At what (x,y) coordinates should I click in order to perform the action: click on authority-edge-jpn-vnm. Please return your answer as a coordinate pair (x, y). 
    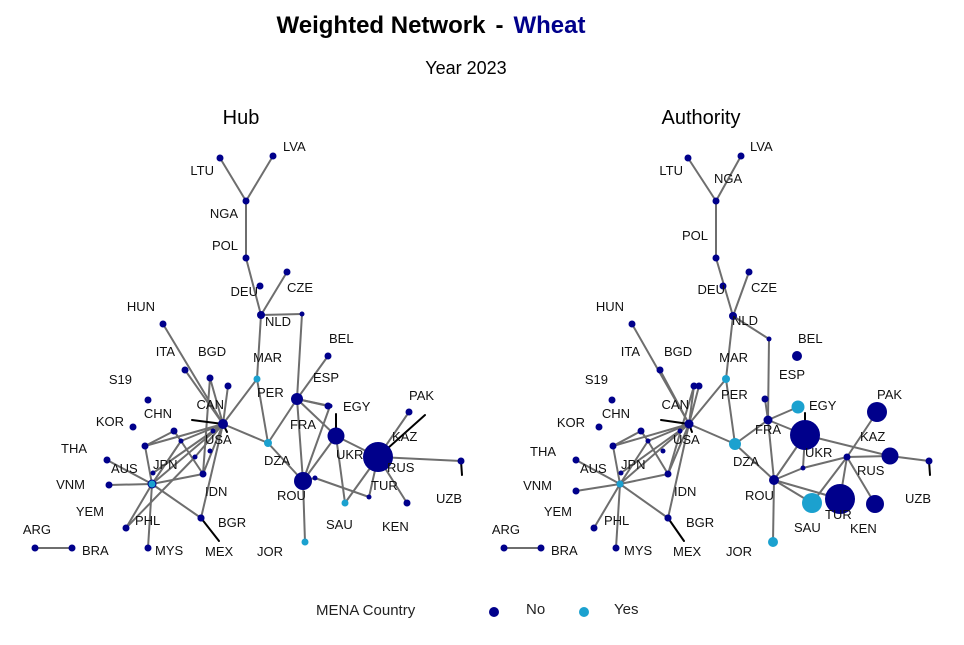
    Looking at the image, I should click on (598, 487).